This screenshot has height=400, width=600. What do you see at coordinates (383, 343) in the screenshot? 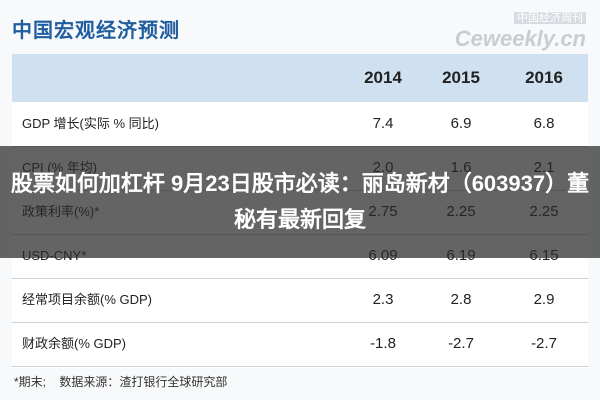
I see `cell-value: -1.8` at bounding box center [383, 343].